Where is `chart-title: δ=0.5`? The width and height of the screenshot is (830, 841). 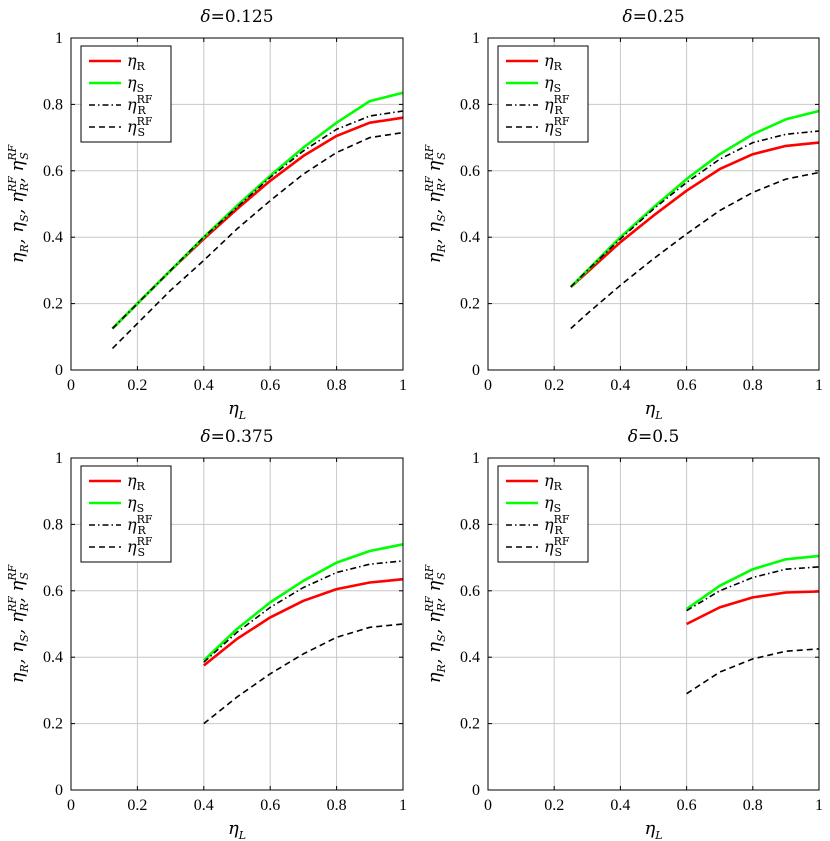
chart-title: δ=0.5 is located at coordinates (654, 437).